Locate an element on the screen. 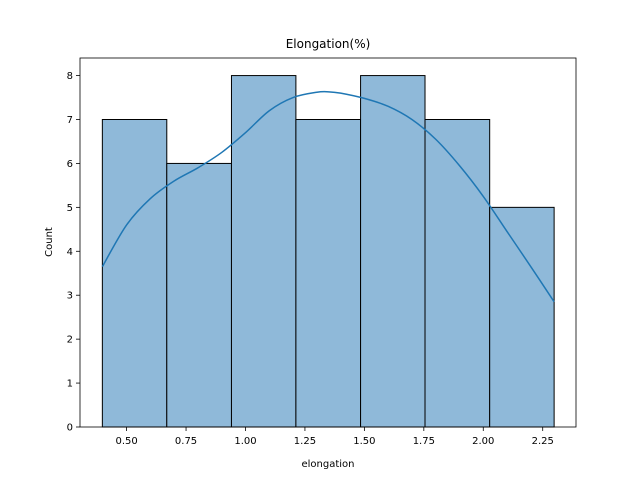 Image resolution: width=640 pixels, height=480 pixels. y-tick-label: 3 is located at coordinates (70, 296).